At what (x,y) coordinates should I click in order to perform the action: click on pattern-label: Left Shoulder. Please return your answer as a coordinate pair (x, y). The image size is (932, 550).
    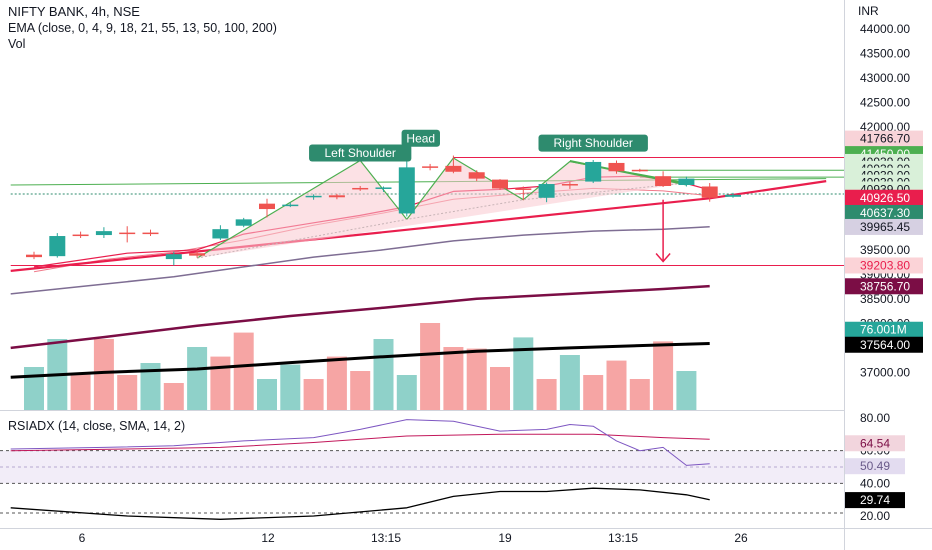
    Looking at the image, I should click on (360, 153).